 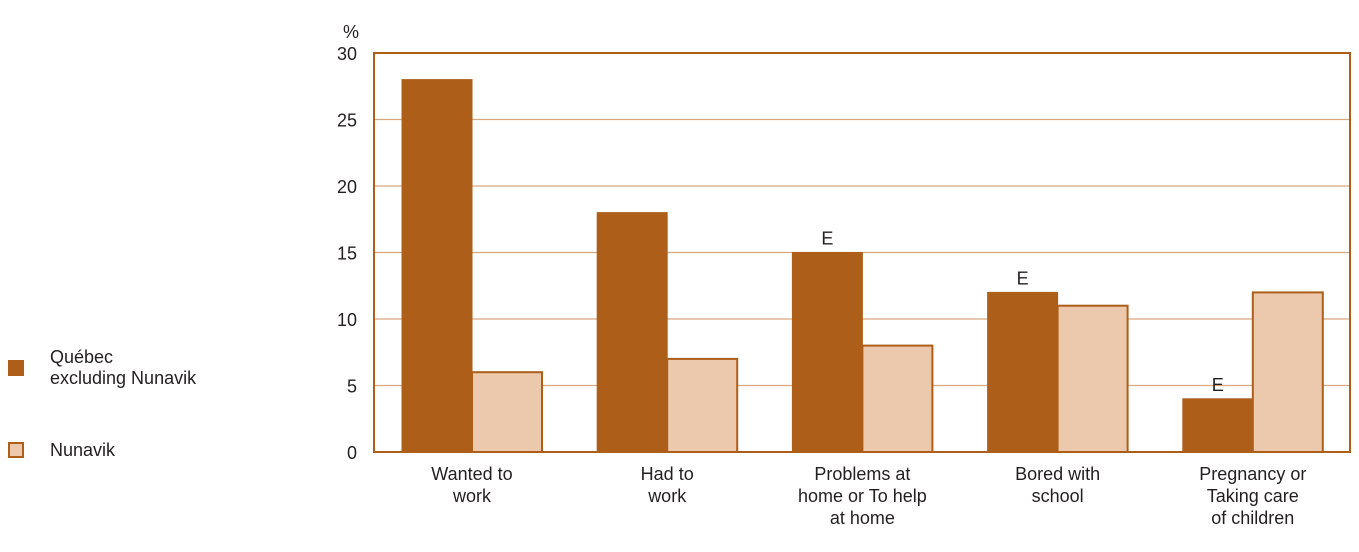 I want to click on x-category-label: Had to work, so click(x=667, y=485).